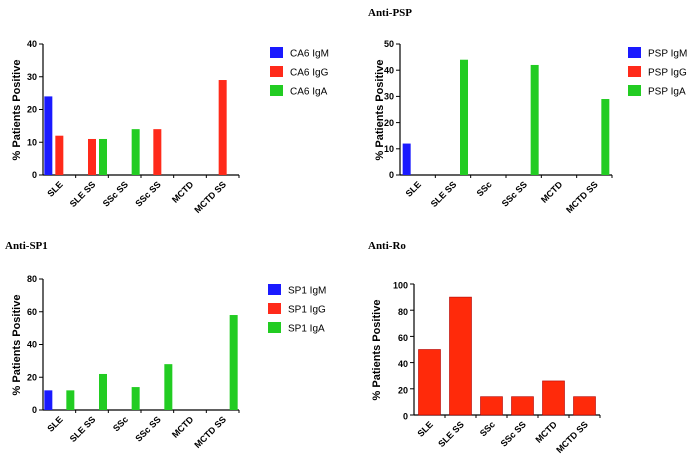  What do you see at coordinates (667, 92) in the screenshot?
I see `legend-label: PSP IgA` at bounding box center [667, 92].